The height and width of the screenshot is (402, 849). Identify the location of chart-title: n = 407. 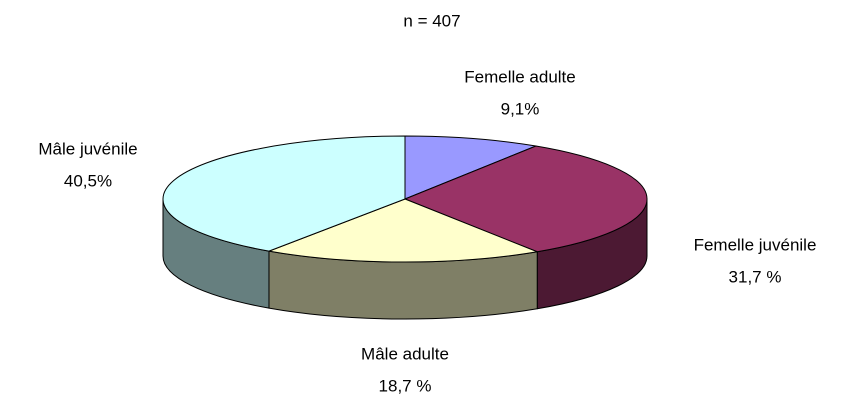
(431, 20).